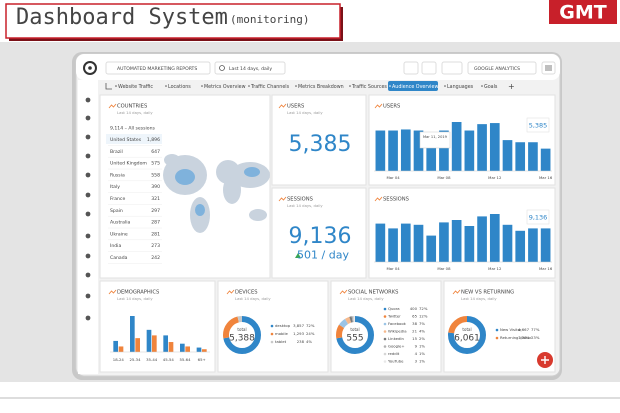  Describe the element at coordinates (108, 86) in the screenshot. I see `tabs-icon` at that location.